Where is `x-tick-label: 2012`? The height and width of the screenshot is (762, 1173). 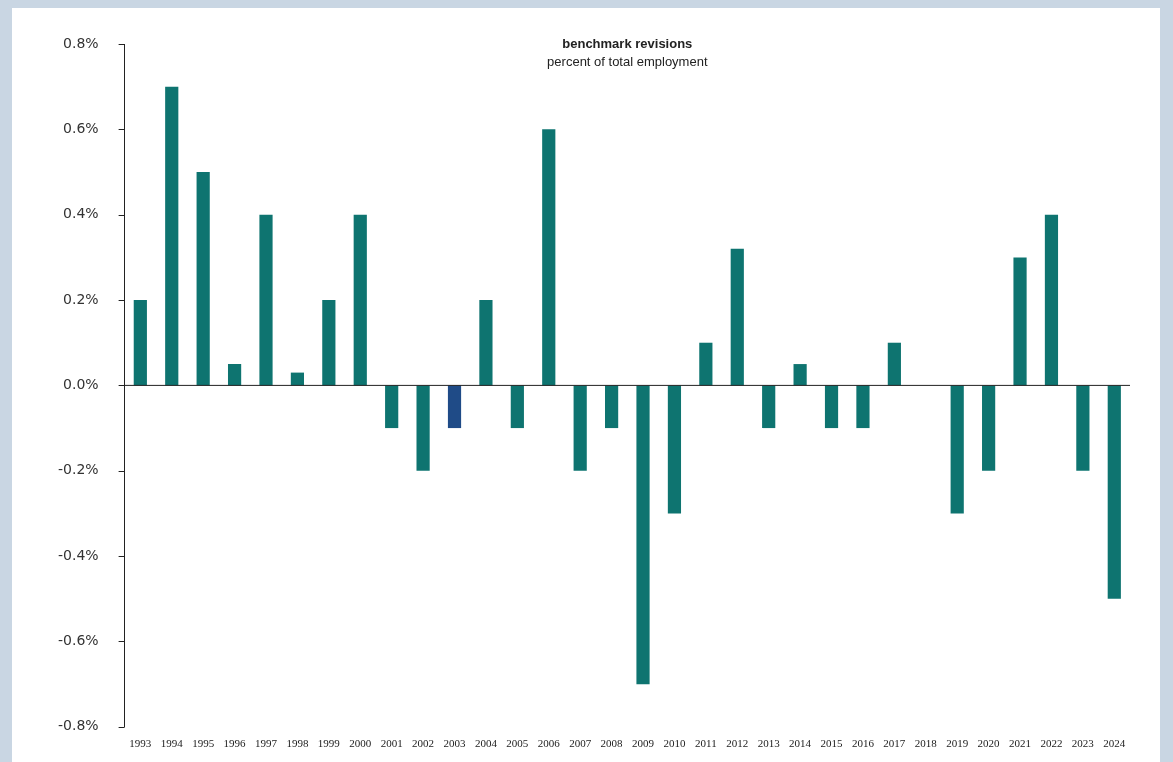 x-tick-label: 2012 is located at coordinates (737, 743).